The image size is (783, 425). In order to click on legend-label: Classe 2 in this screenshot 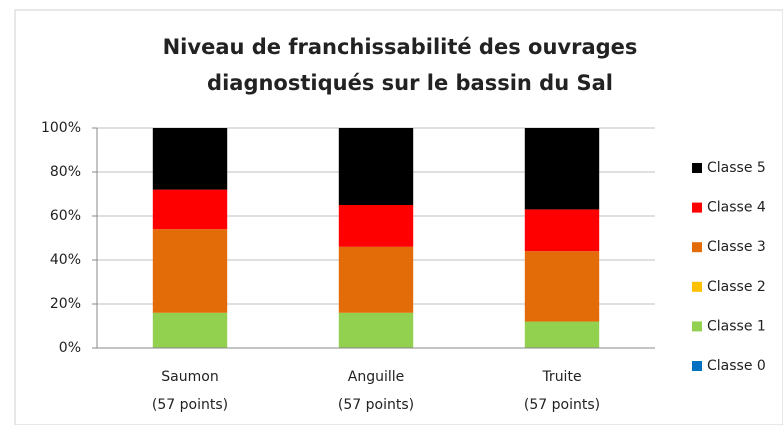, I will do `click(736, 287)`.